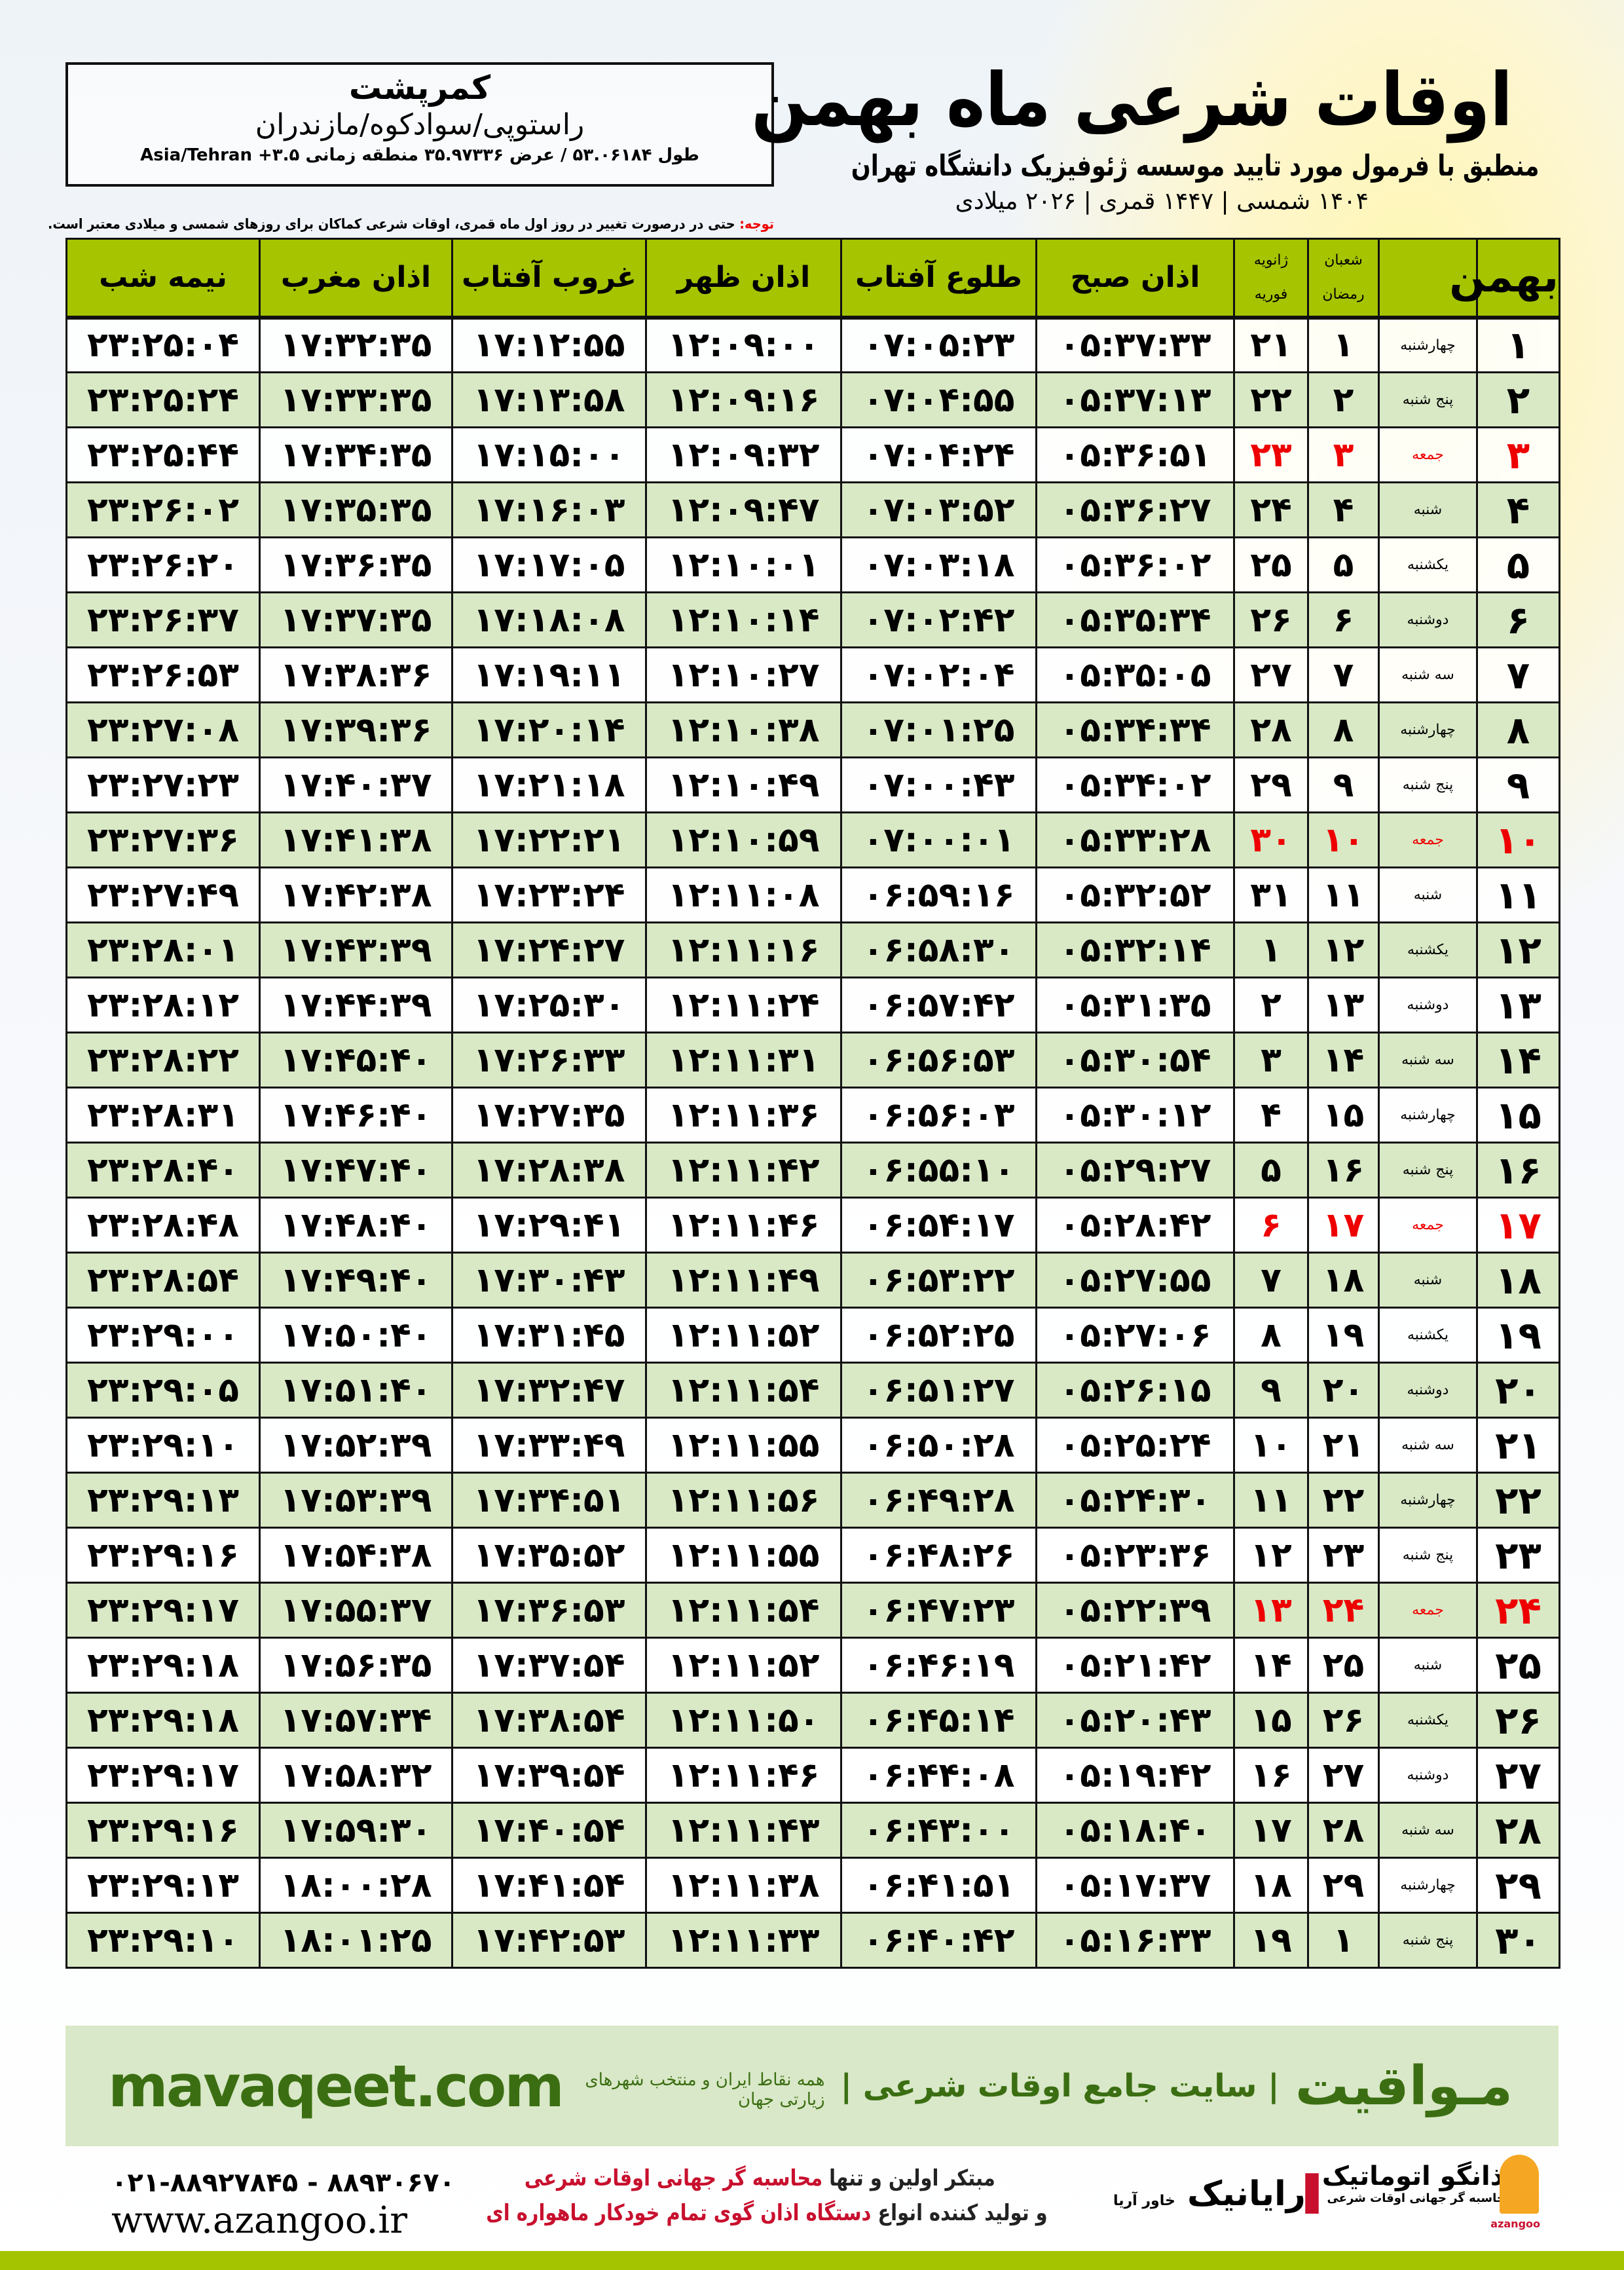 This screenshot has width=1624, height=2270. What do you see at coordinates (1135, 1005) in the screenshot?
I see `cell-fajr: ۰۵:۳۱:۳۵` at bounding box center [1135, 1005].